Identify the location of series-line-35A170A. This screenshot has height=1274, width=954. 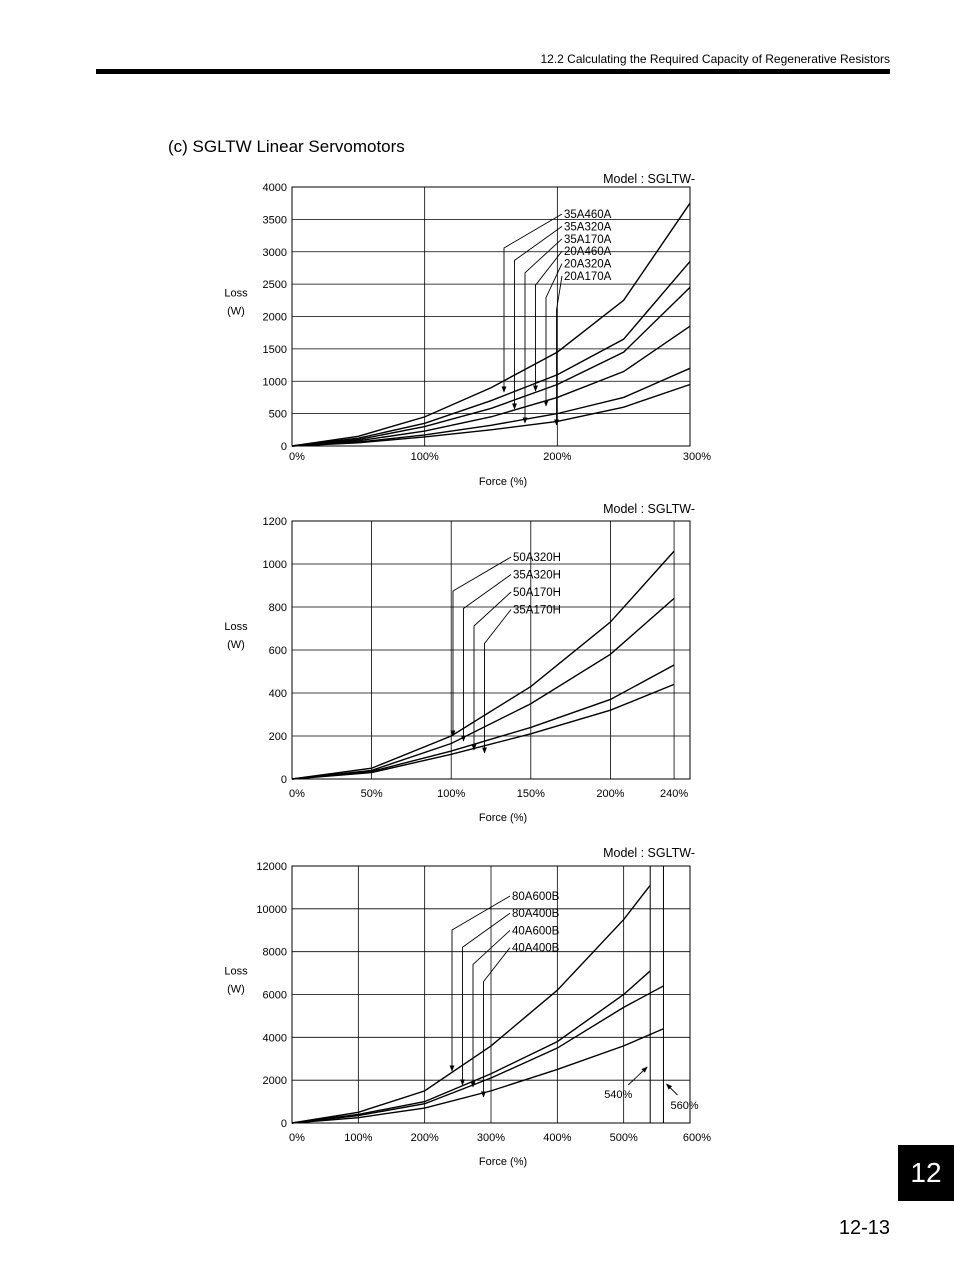
(491, 366).